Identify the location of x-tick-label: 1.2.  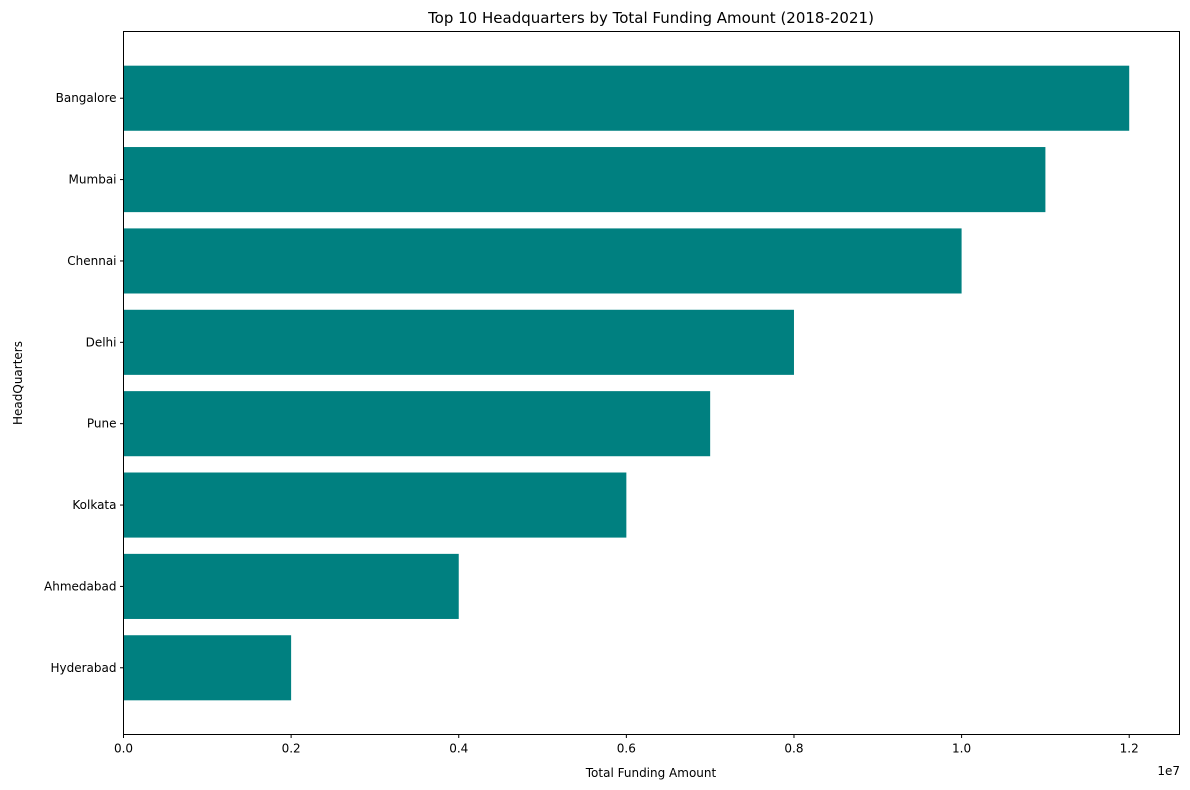
(1129, 749).